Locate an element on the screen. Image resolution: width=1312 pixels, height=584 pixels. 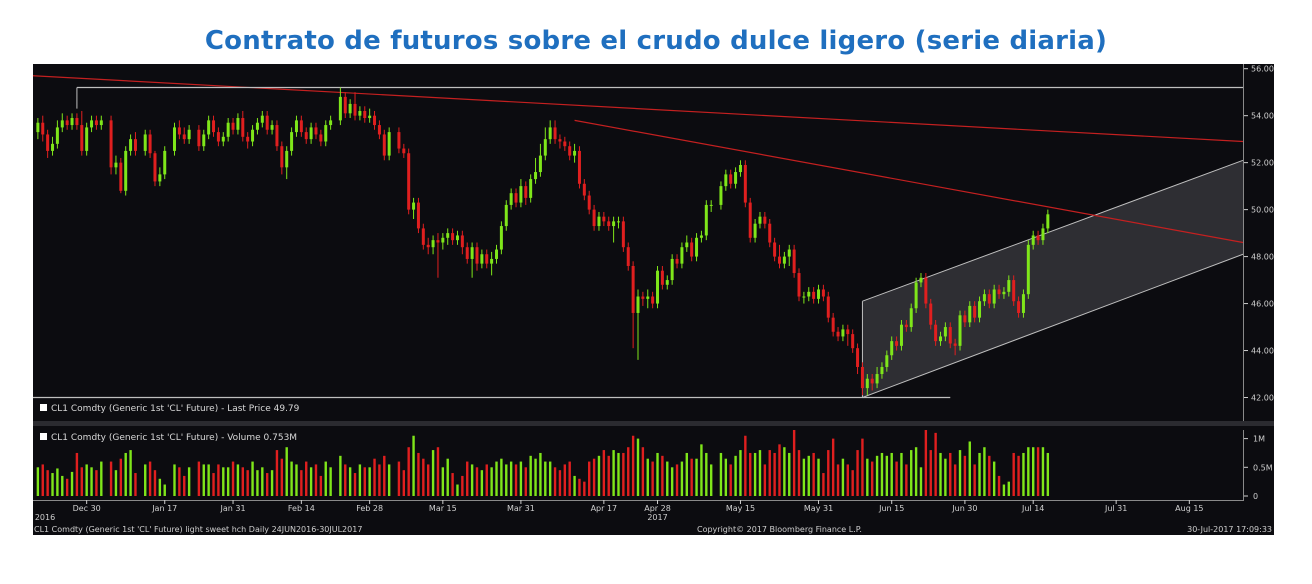
x-tick-label: May 31 is located at coordinates (818, 508).